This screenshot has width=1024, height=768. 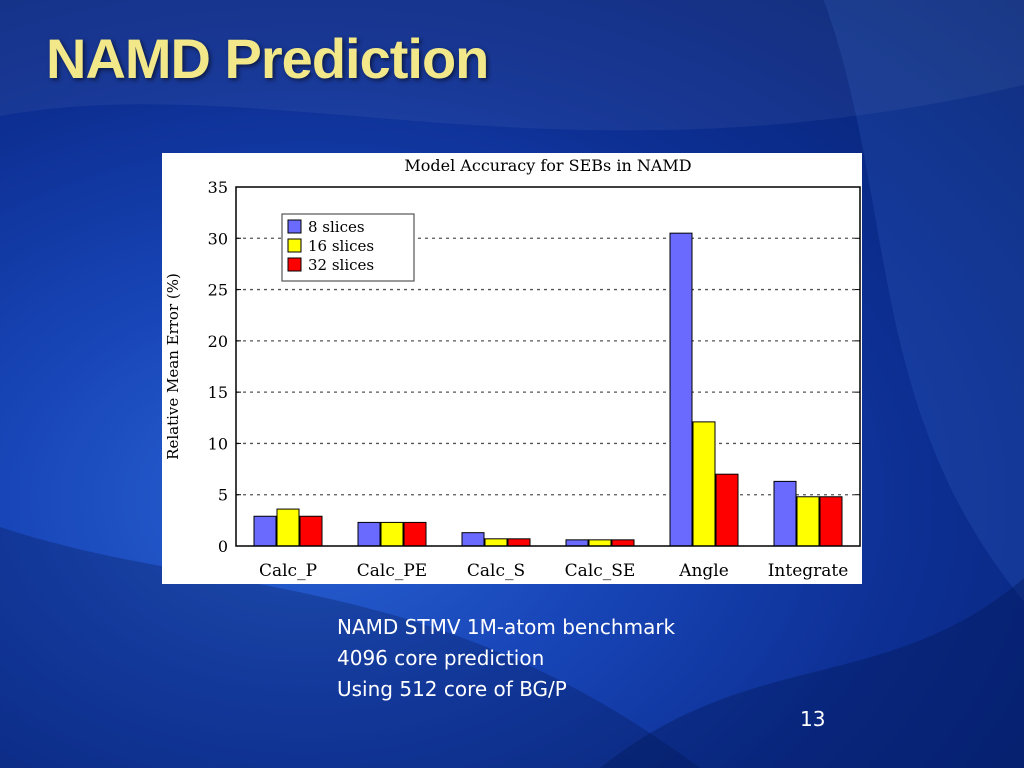 I want to click on y-tick-label: 25, so click(x=218, y=290).